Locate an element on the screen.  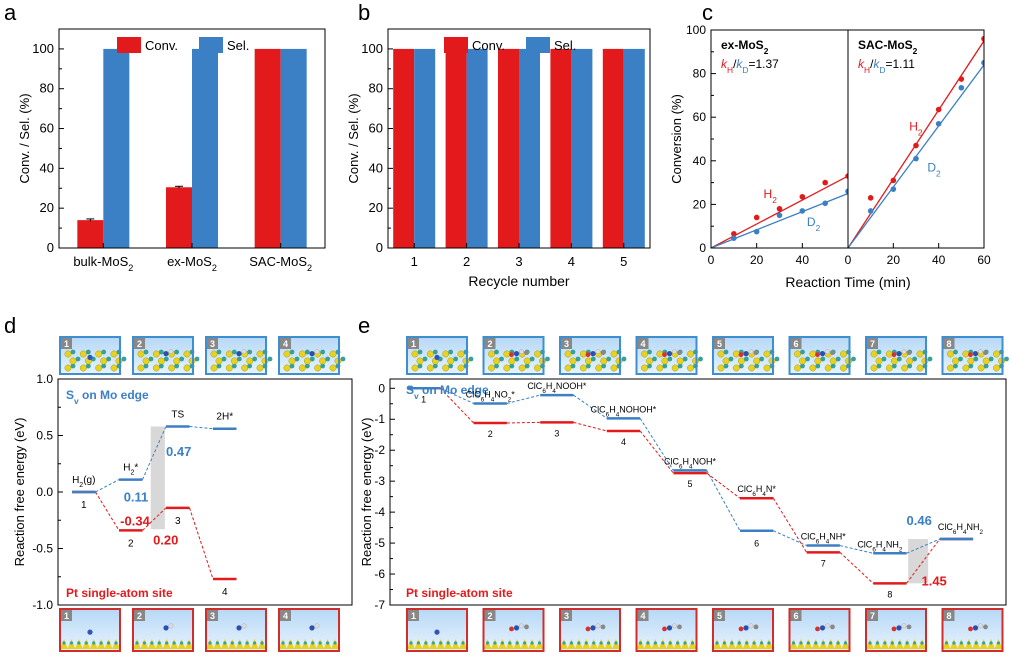
point-d2 is located at coordinates (893, 189).